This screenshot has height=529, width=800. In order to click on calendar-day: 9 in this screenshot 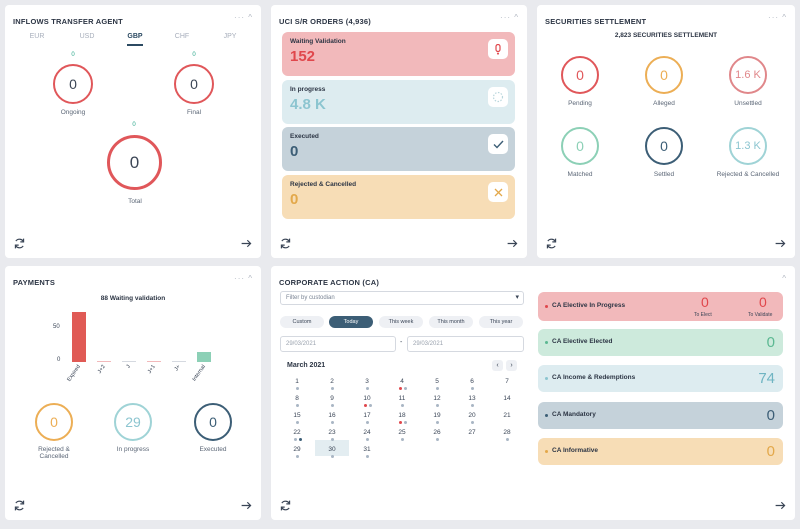, I will do `click(332, 398)`.